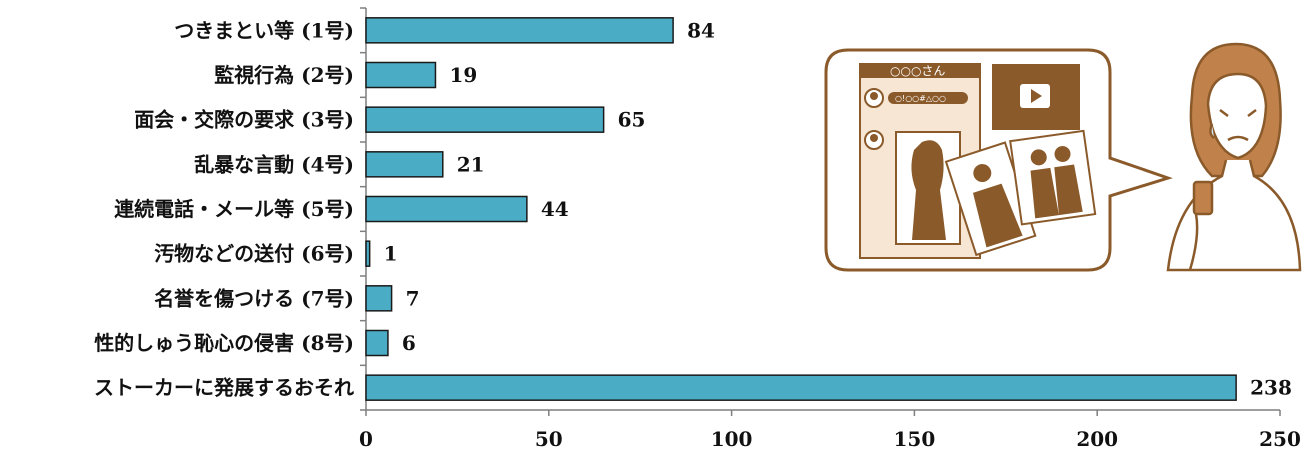 Image resolution: width=1308 pixels, height=456 pixels. Describe the element at coordinates (471, 164) in the screenshot. I see `value-label: 21` at that location.